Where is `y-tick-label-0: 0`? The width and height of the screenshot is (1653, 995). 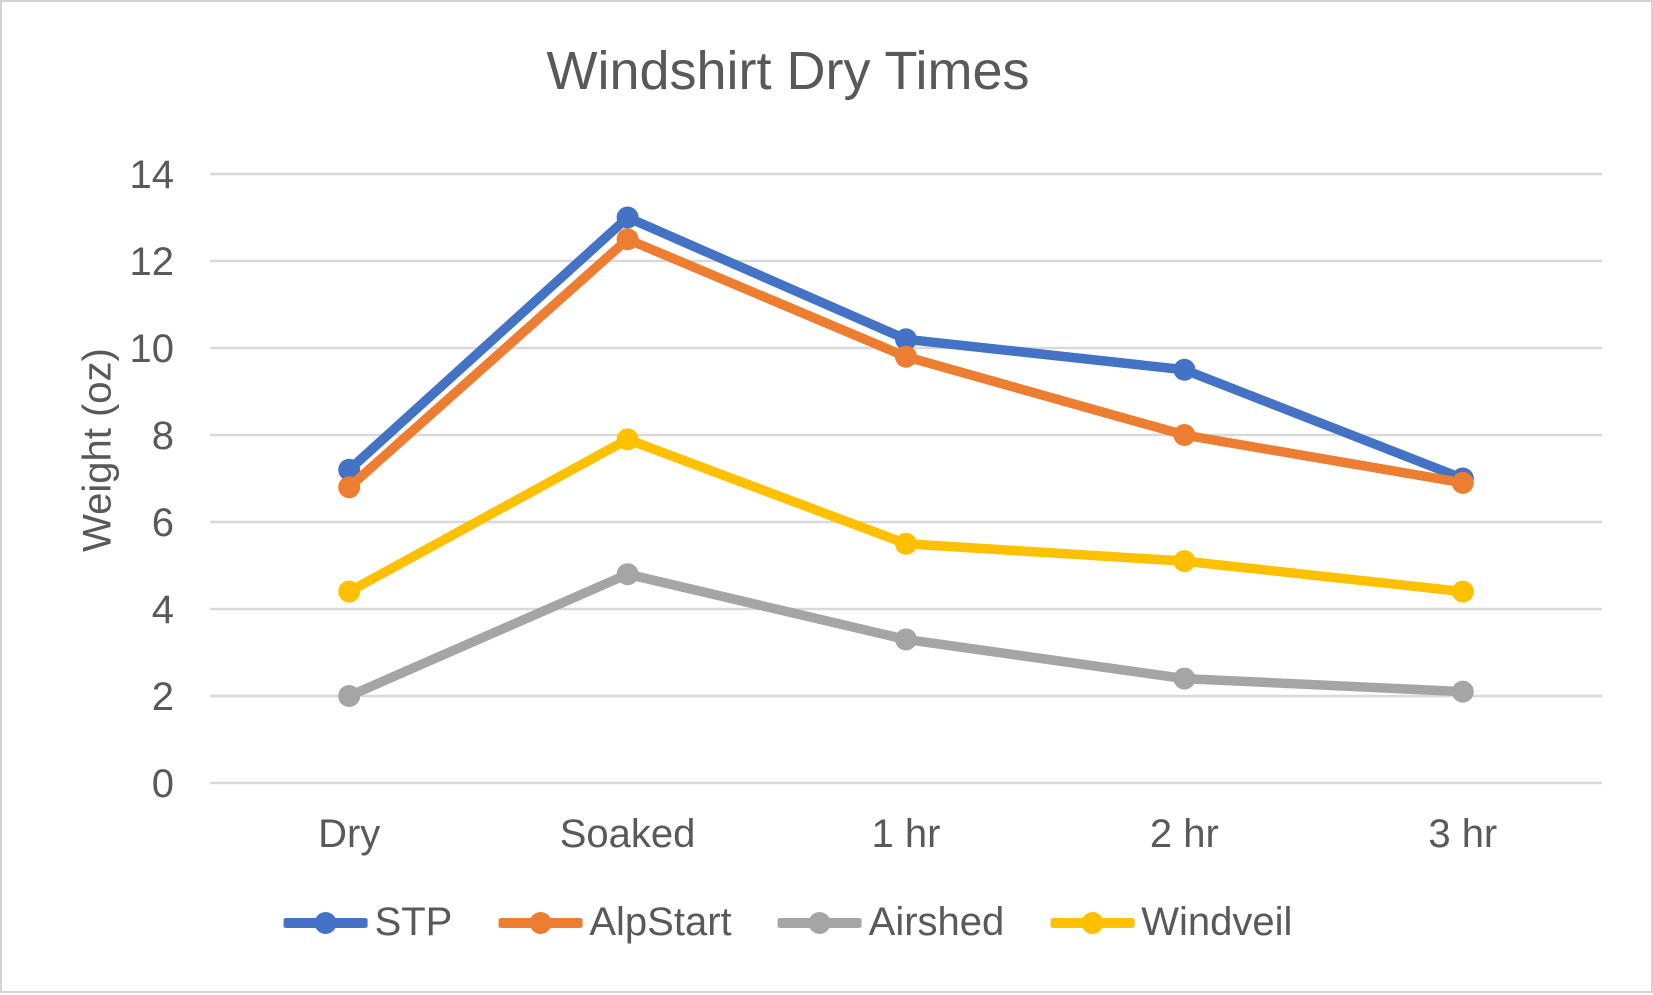
y-tick-label-0: 0 is located at coordinates (163, 784).